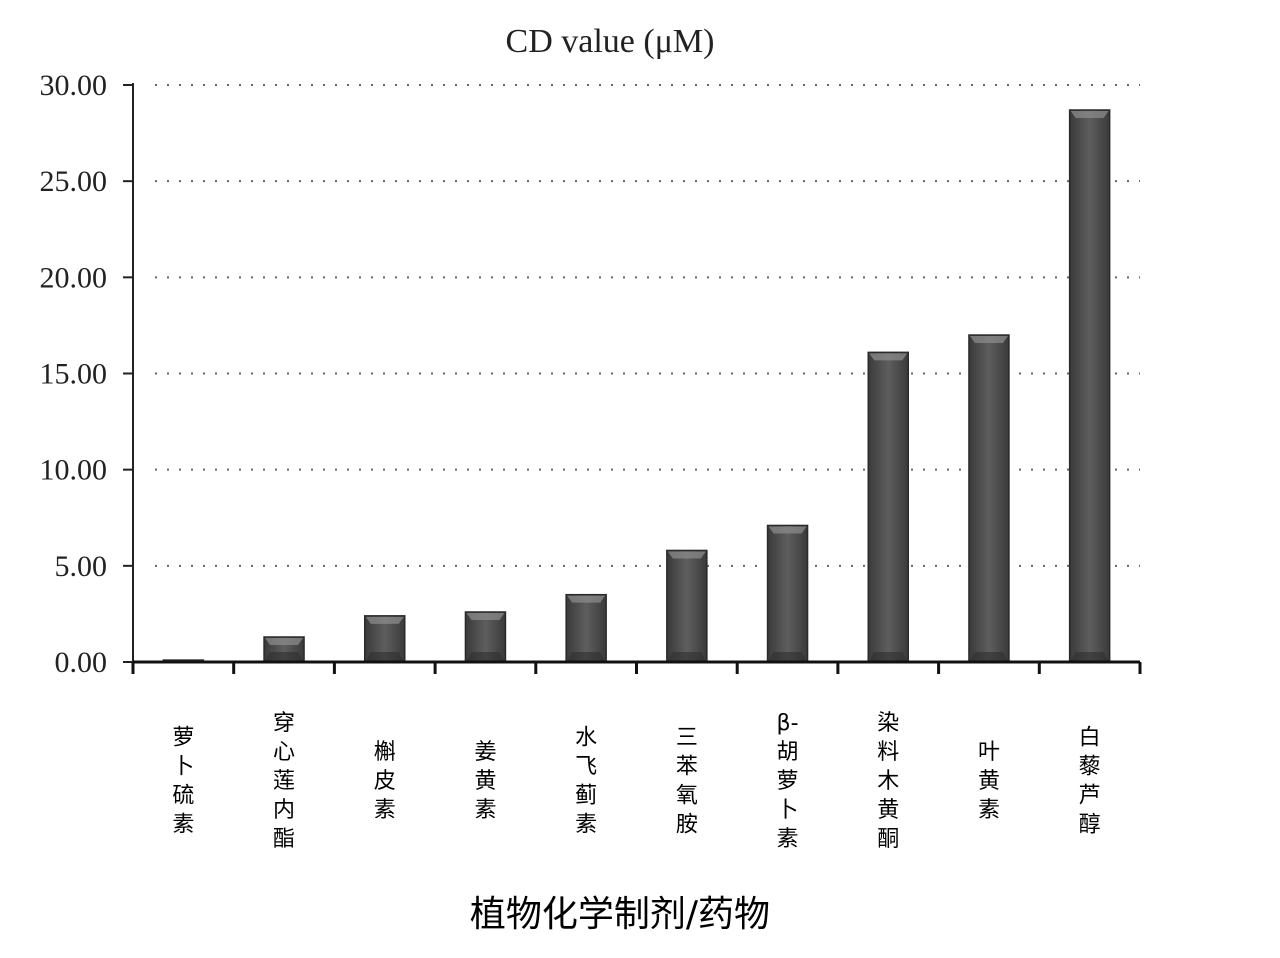  I want to click on x-category-label: 槲皮素, so click(385, 781).